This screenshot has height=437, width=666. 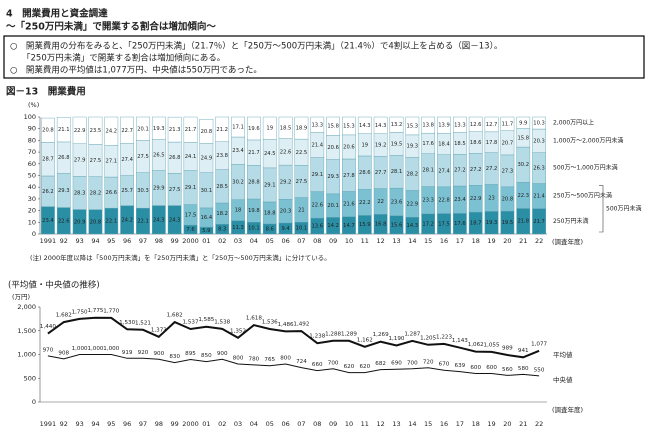 I want to click on x-axis-label: (調査年度), so click(x=567, y=409).